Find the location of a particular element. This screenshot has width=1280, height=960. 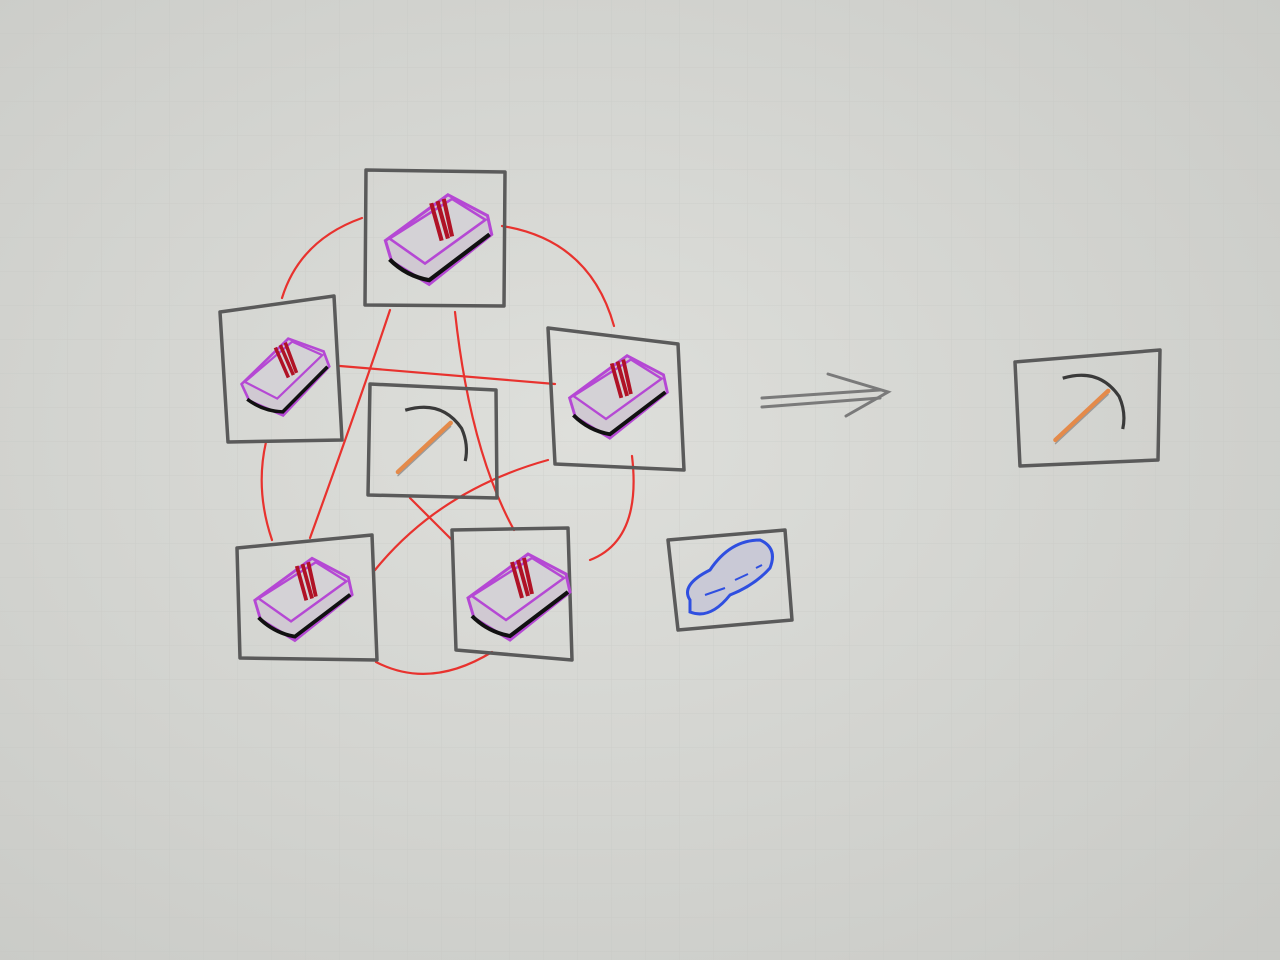

result is located at coordinates (1087, 408).